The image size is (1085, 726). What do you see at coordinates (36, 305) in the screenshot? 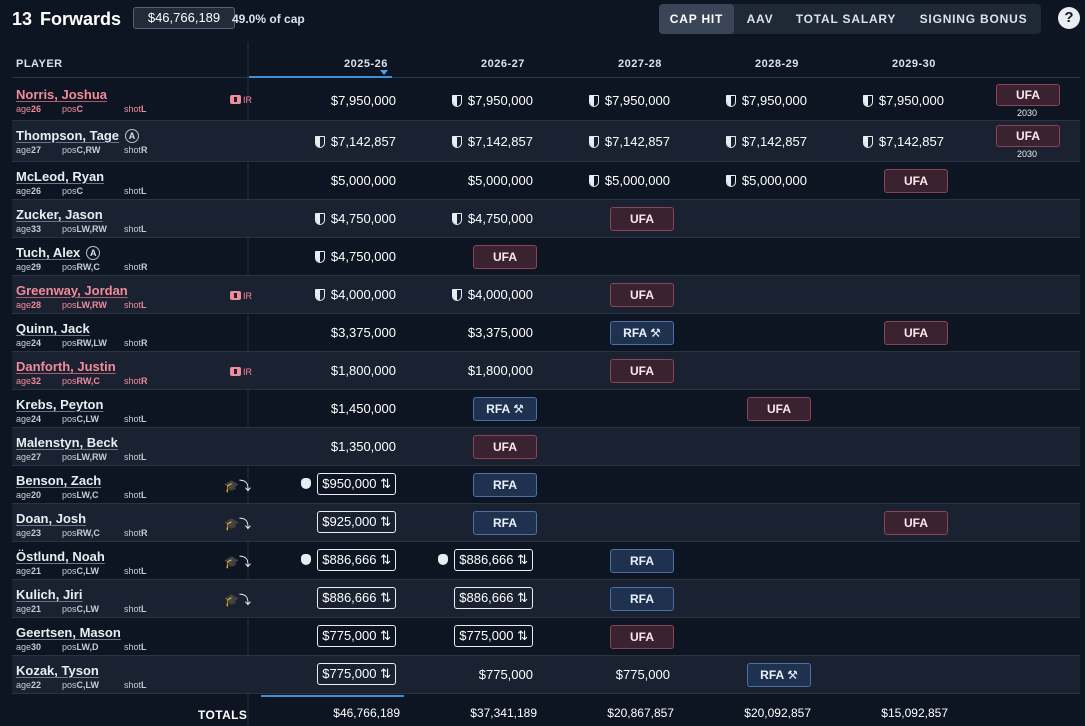
I see `age-value: 28` at bounding box center [36, 305].